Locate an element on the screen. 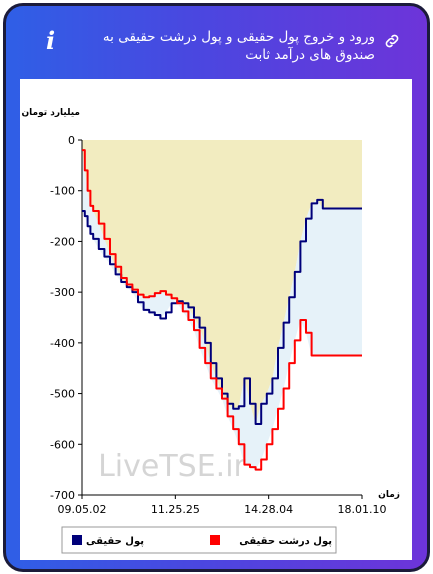  y-axis-label: میلیارد تومان is located at coordinates (50, 113).